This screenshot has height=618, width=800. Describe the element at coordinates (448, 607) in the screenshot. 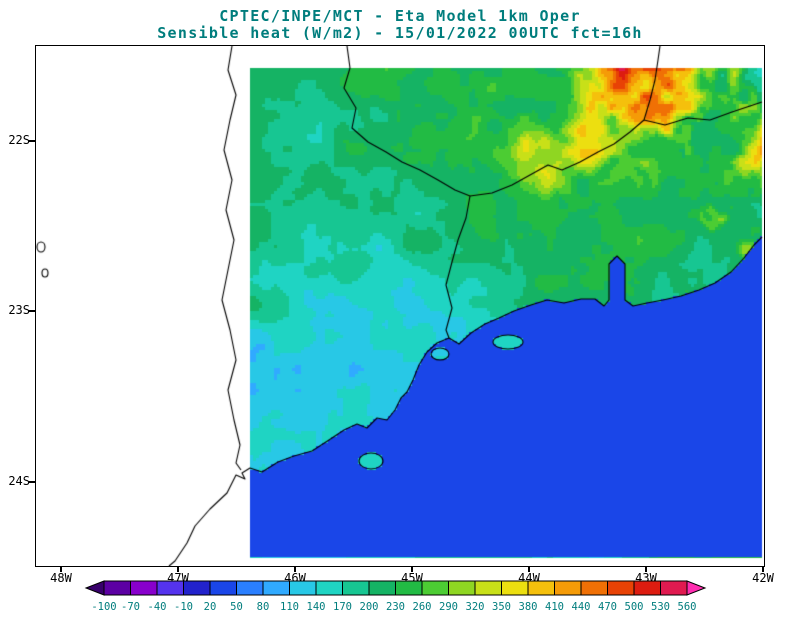

I see `colorbar-tick-label: 290` at that location.